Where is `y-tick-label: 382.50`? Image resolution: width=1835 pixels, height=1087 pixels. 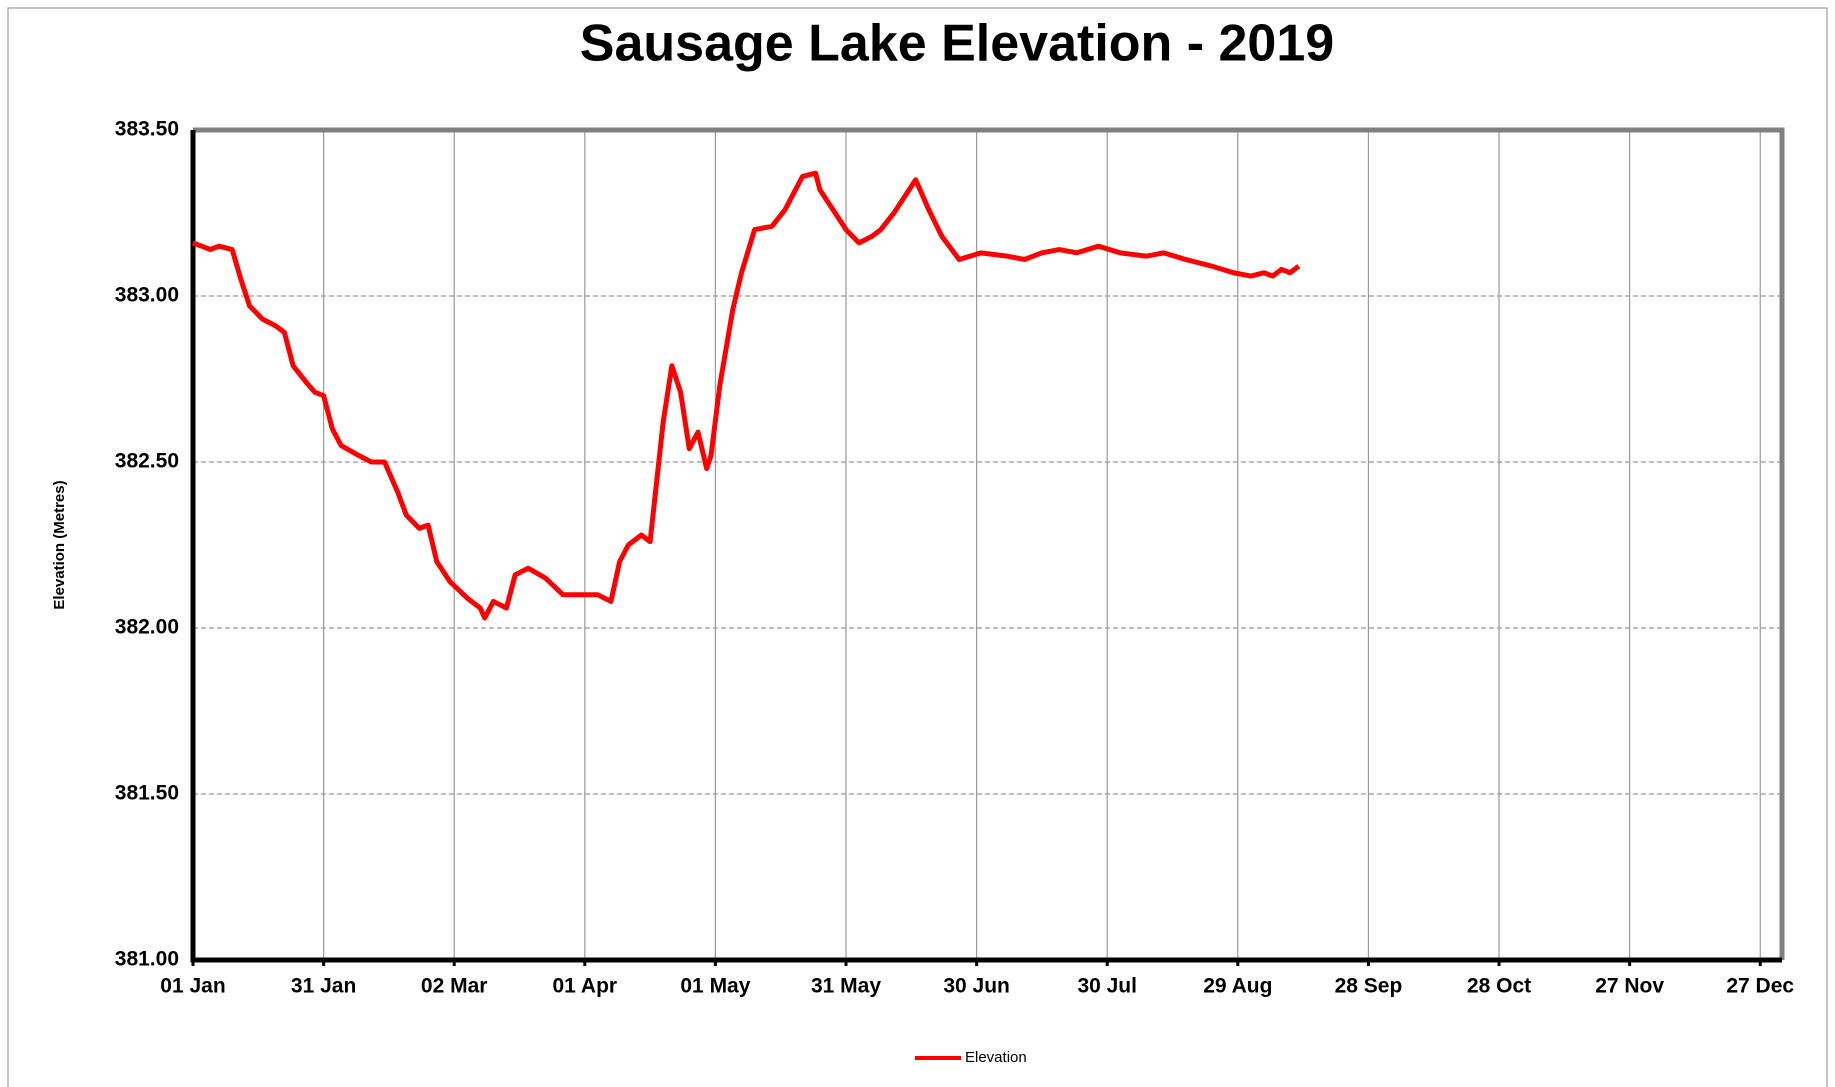 y-tick-label: 382.50 is located at coordinates (147, 461).